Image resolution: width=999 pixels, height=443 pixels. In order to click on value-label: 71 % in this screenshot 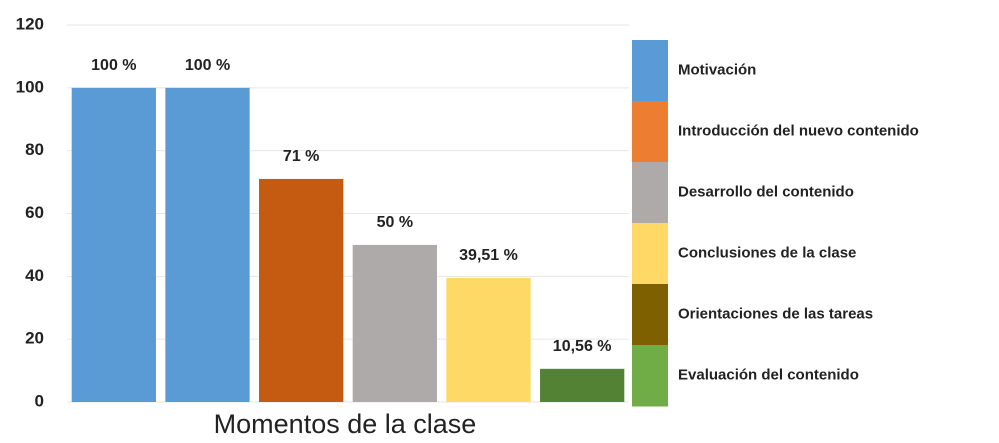, I will do `click(301, 156)`.